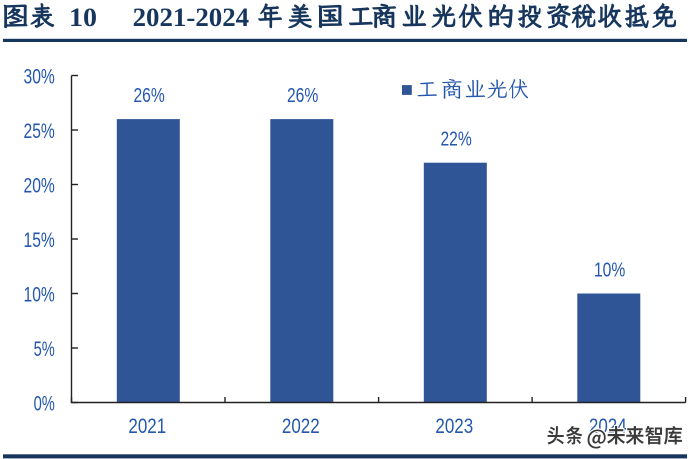 Image resolution: width=689 pixels, height=459 pixels. What do you see at coordinates (39, 131) in the screenshot?
I see `svg-text: 25%` at bounding box center [39, 131].